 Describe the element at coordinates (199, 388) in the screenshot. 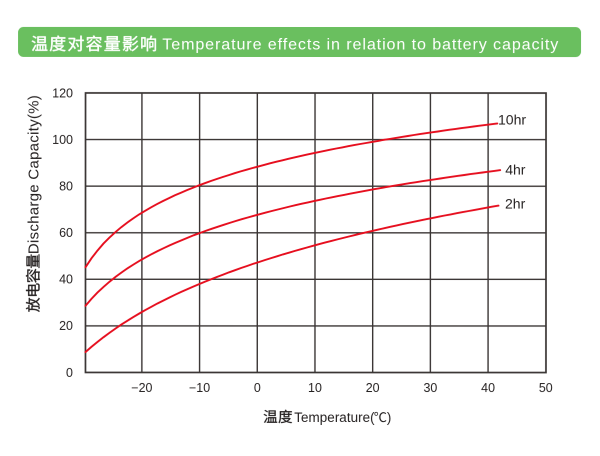

I see `svg-text: −10` at that location.